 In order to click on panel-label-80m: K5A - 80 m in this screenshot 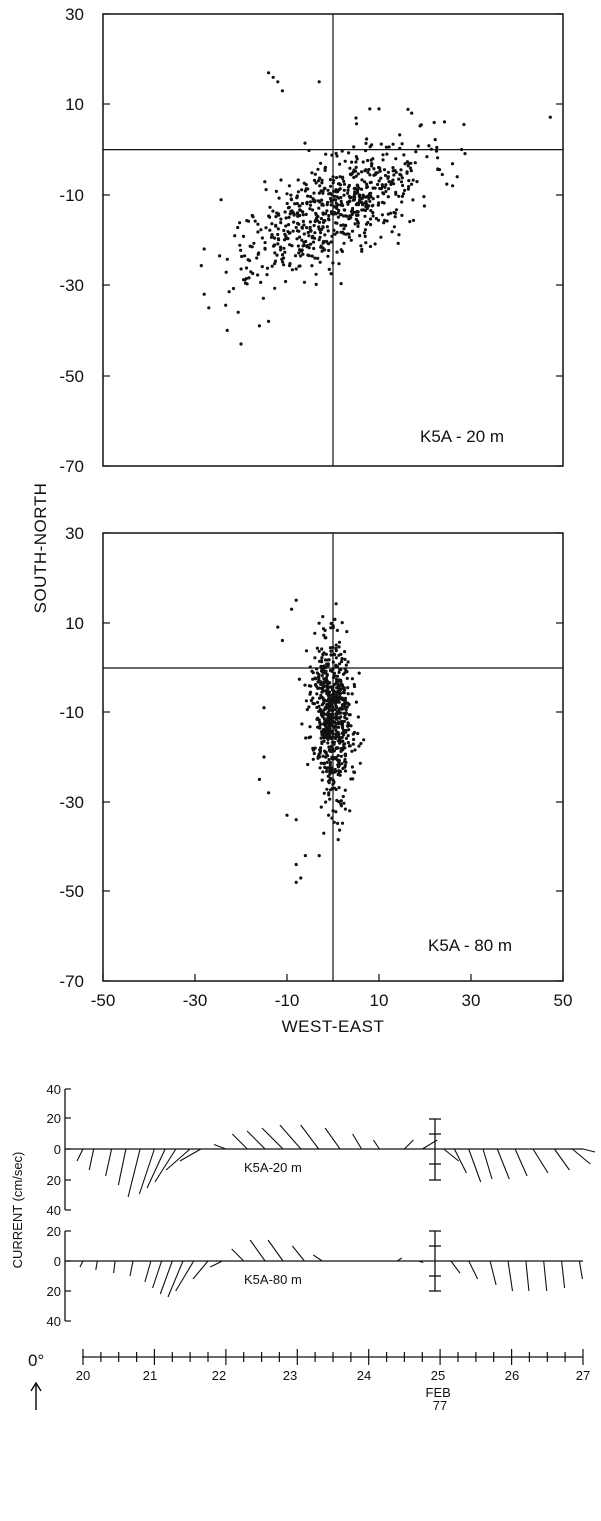, I will do `click(470, 945)`.